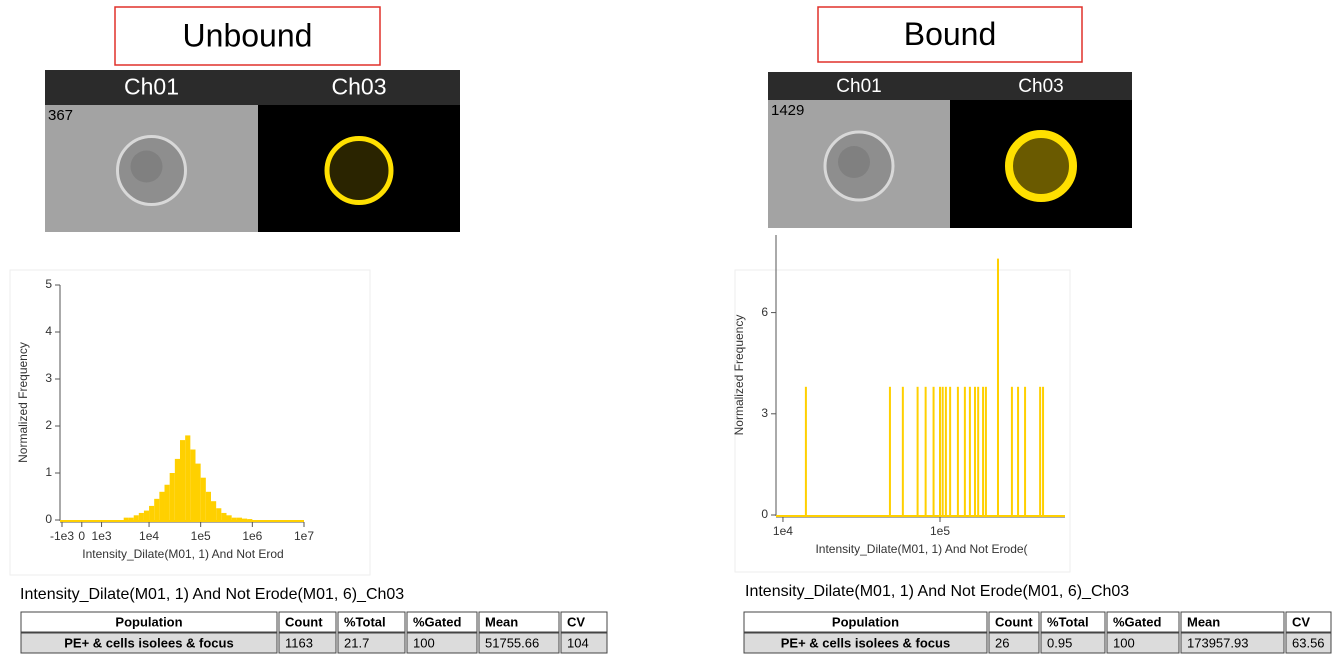 The height and width of the screenshot is (659, 1336). I want to click on object-id: 1429, so click(787, 110).